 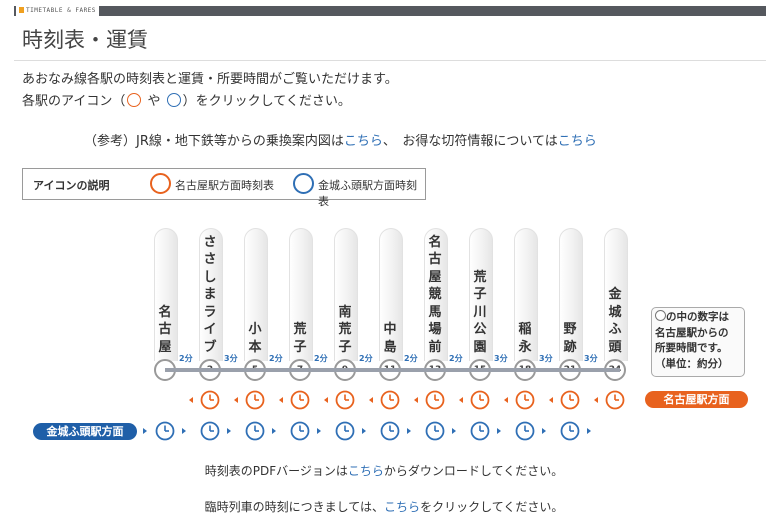 I want to click on bullet-icon, so click(x=21, y=10).